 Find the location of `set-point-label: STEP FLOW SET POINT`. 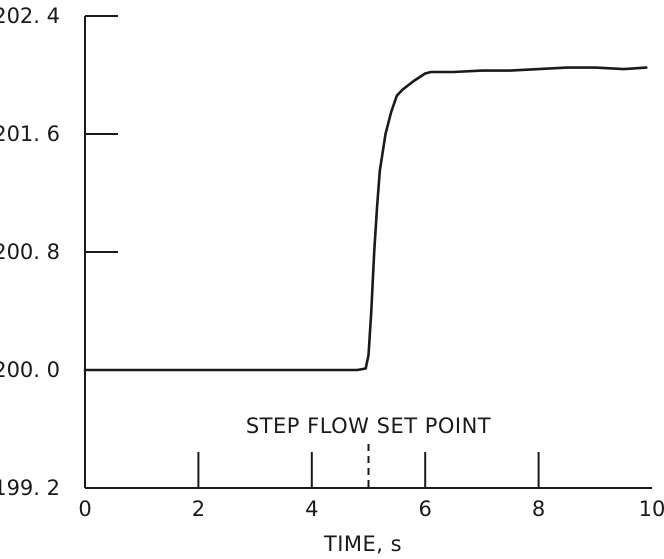

set-point-label: STEP FLOW SET POINT is located at coordinates (368, 426).